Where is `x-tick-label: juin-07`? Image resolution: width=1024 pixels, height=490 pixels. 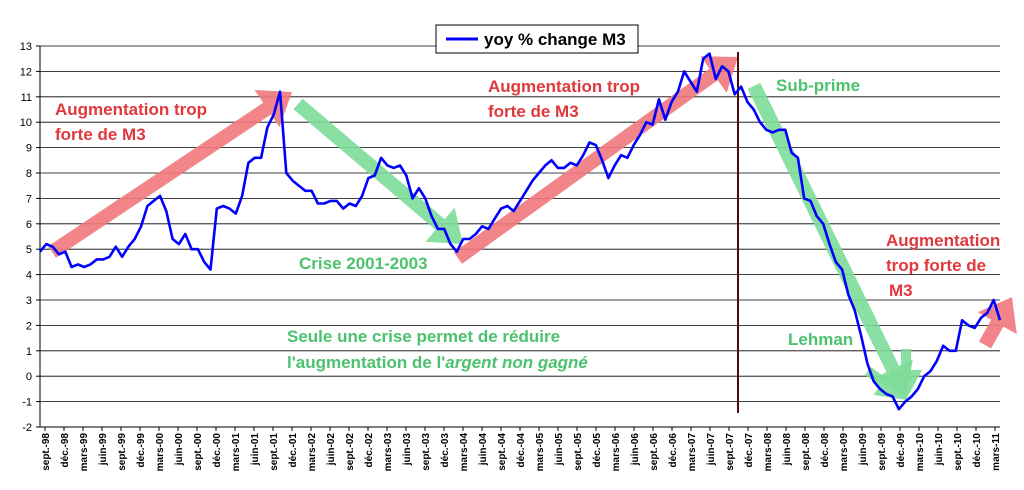 x-tick-label: juin-07 is located at coordinates (711, 450).